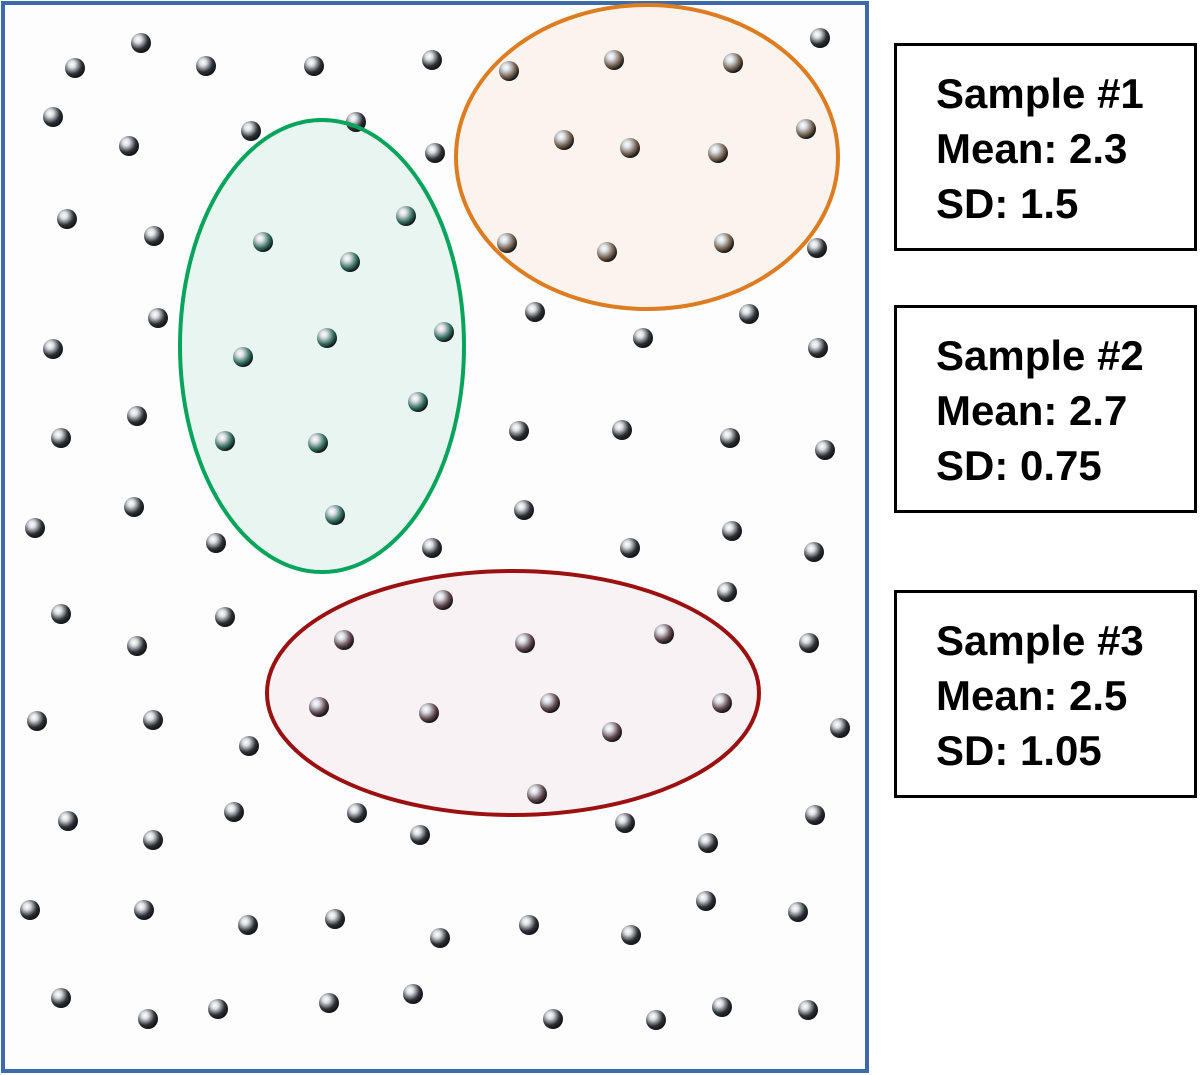 The width and height of the screenshot is (1202, 1075). What do you see at coordinates (1007, 203) in the screenshot?
I see `sample-1-sd: SD: 1.5` at bounding box center [1007, 203].